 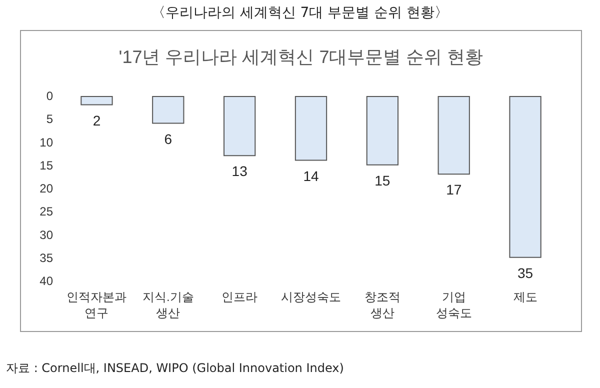 I want to click on y-tick-label: 15, so click(x=47, y=165).